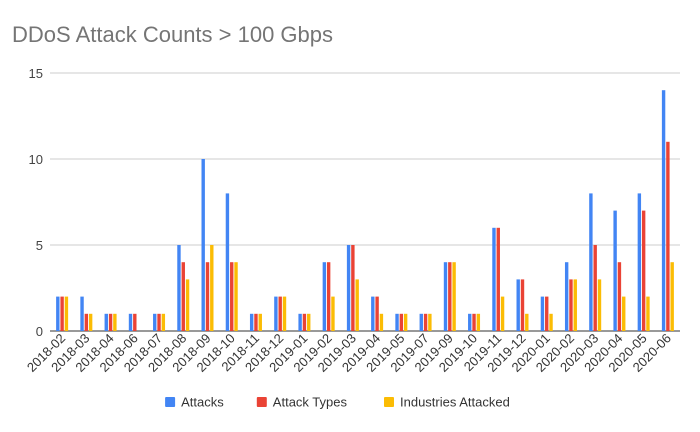  What do you see at coordinates (310, 402) in the screenshot?
I see `legend-label: Attack Types` at bounding box center [310, 402].